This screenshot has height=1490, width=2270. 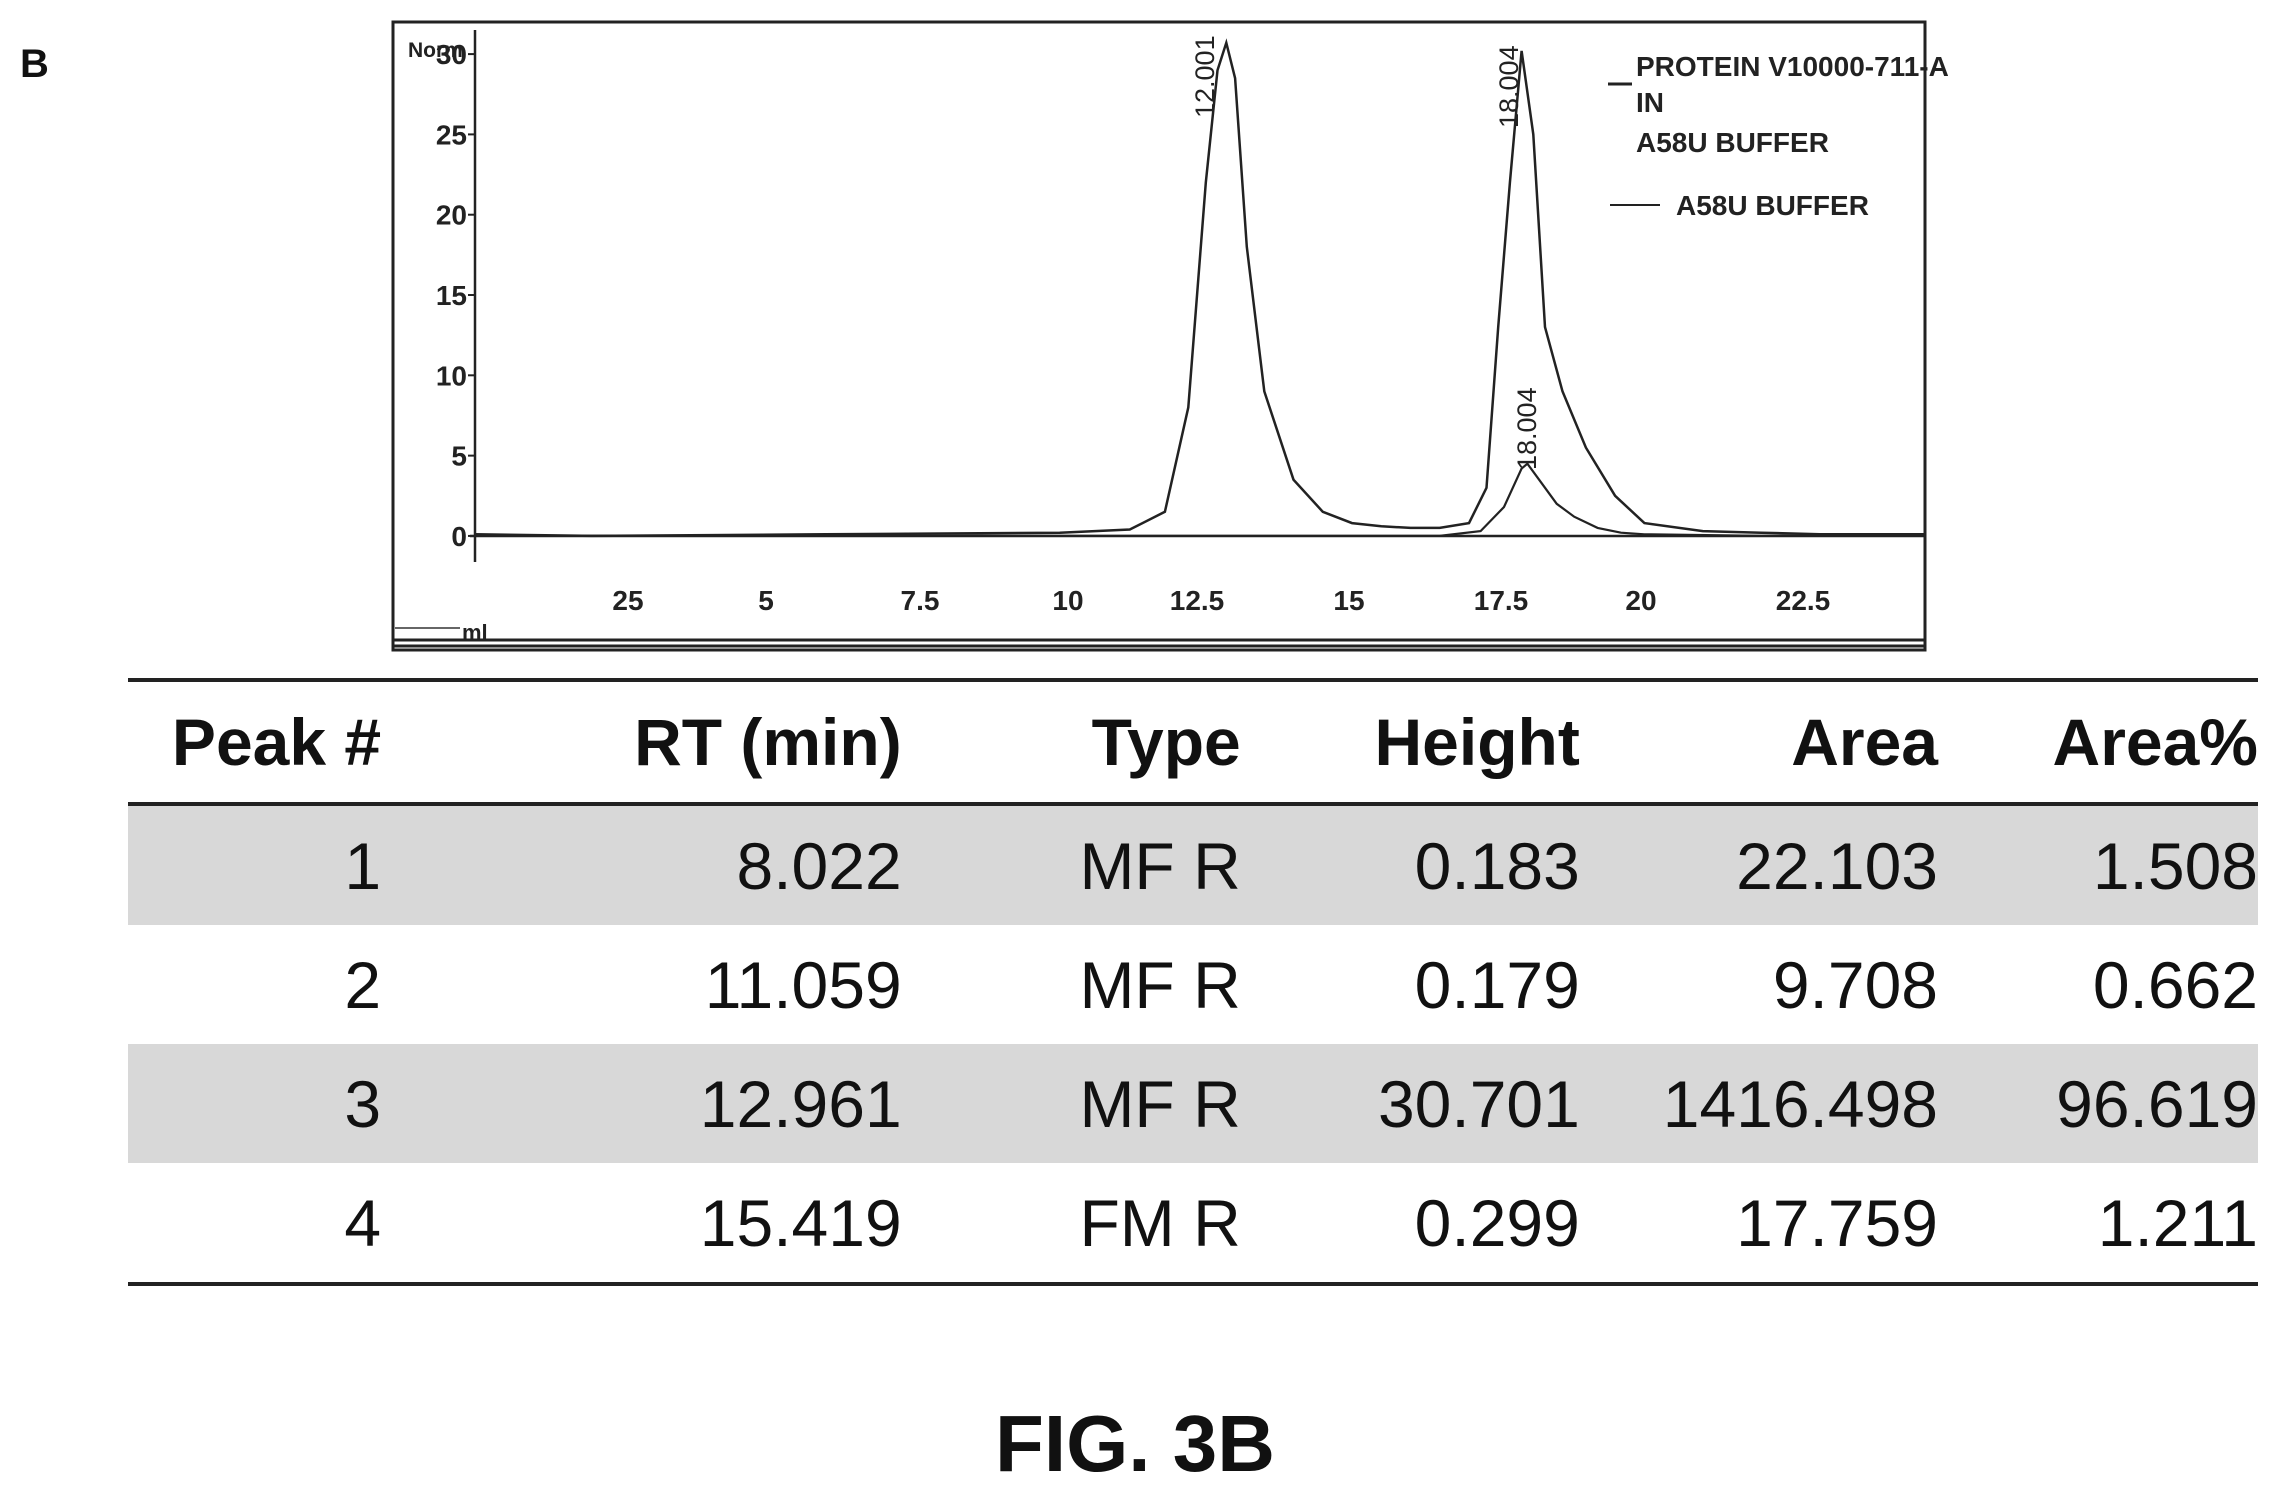 What do you see at coordinates (766, 600) in the screenshot?
I see `x-tick-label: 5` at bounding box center [766, 600].